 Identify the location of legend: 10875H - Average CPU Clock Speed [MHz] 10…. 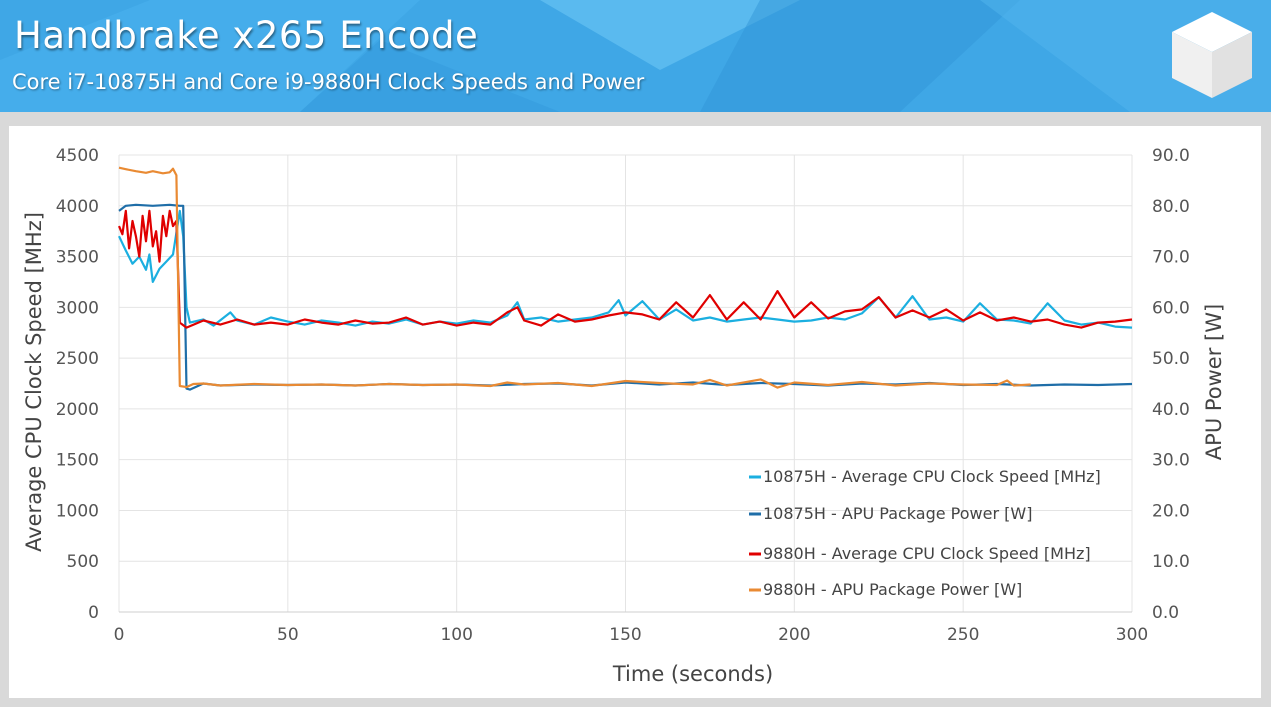
(925, 533).